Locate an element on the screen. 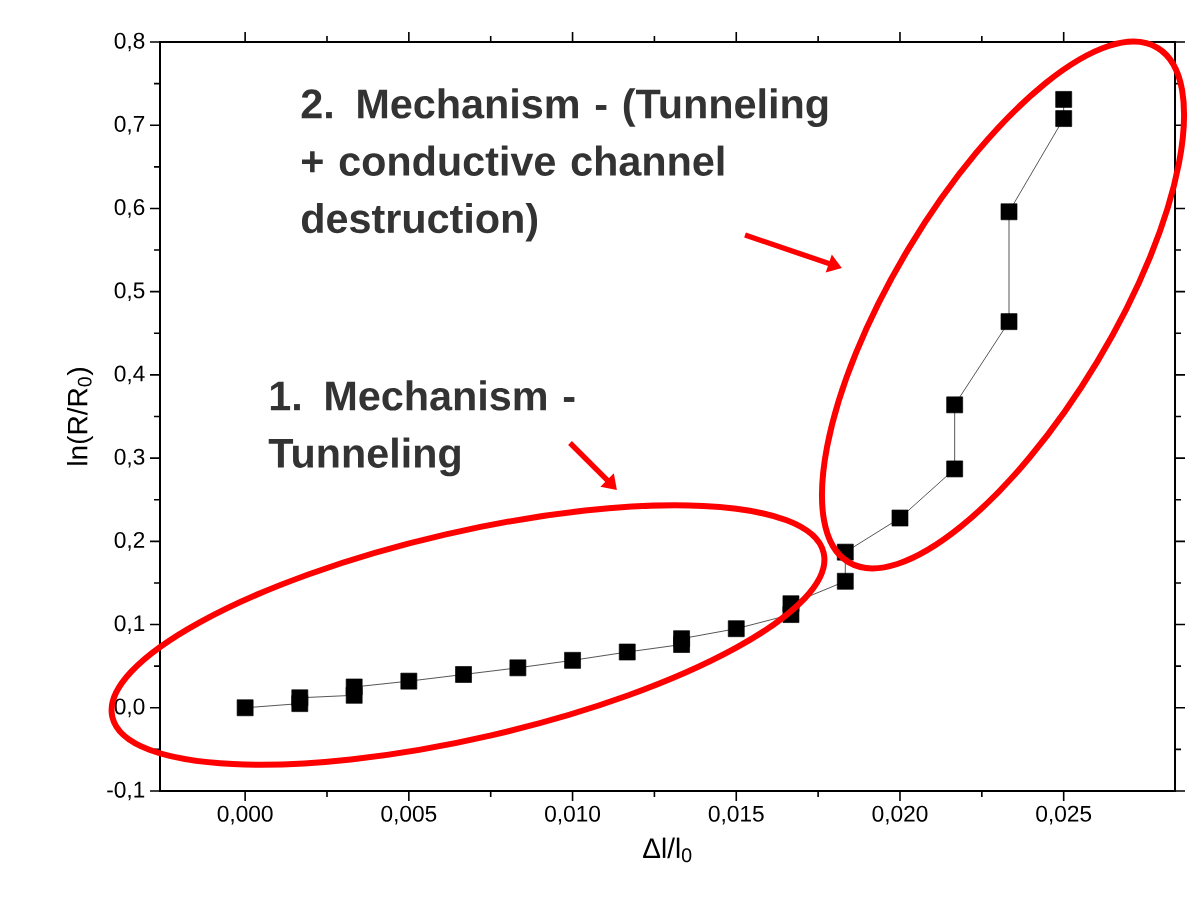  annotation: 2. Mechanism - (Tunneling + conductive channel destruction) is located at coordinates (564, 165).